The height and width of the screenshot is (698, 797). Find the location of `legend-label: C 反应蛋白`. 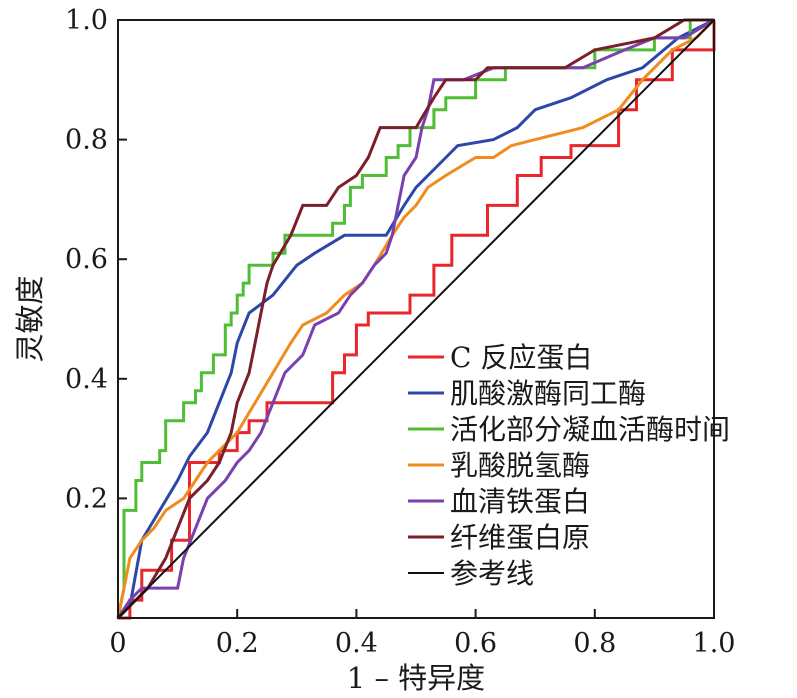

legend-label: C 反应蛋白 is located at coordinates (521, 357).